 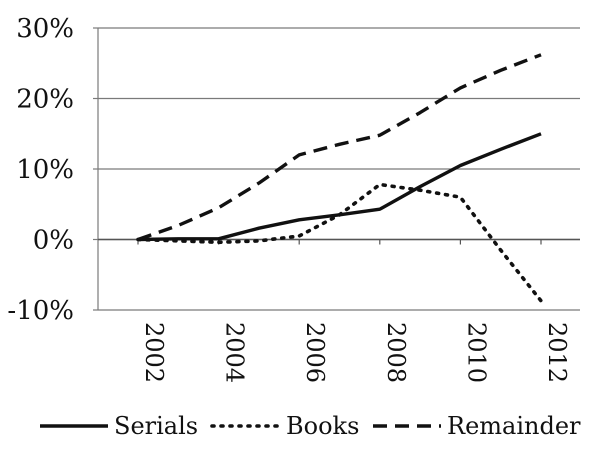 What do you see at coordinates (40, 311) in the screenshot?
I see `y-tick-label: -10%` at bounding box center [40, 311].